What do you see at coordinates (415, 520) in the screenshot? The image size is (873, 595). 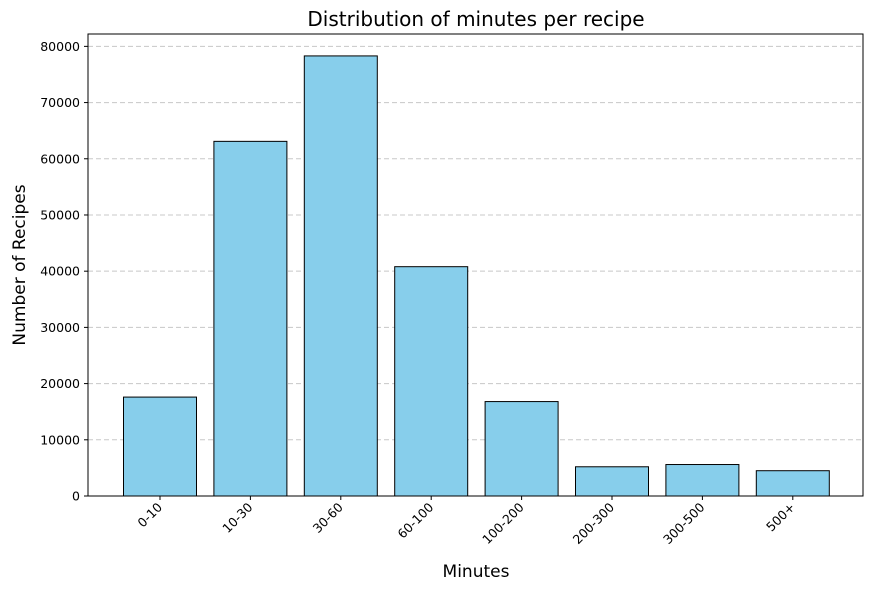 I see `x-tick-label: 60-100` at bounding box center [415, 520].